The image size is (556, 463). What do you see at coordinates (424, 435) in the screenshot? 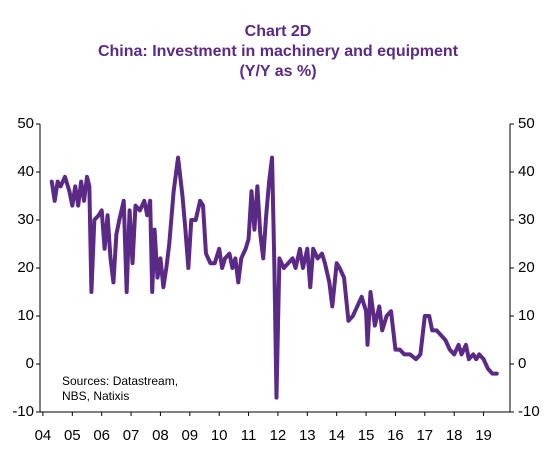
I see `x-tick-label: 17` at bounding box center [424, 435].